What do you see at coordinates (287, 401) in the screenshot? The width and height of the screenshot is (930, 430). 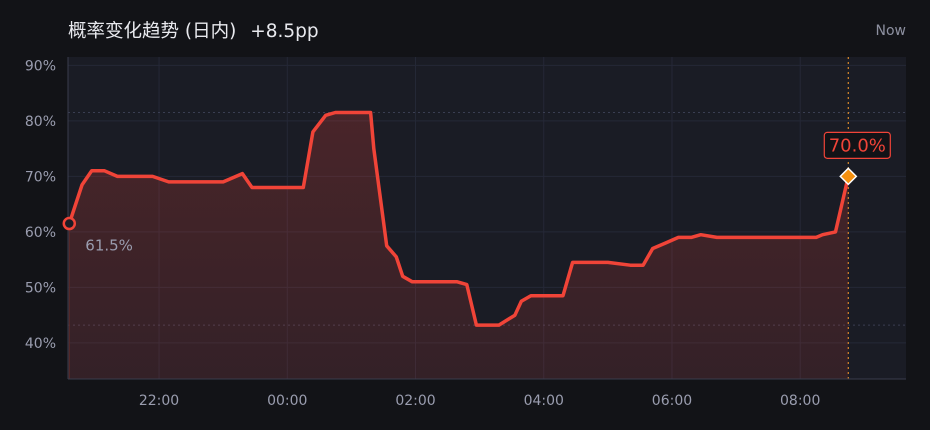 I see `x-tick-label: 00:00` at bounding box center [287, 401].